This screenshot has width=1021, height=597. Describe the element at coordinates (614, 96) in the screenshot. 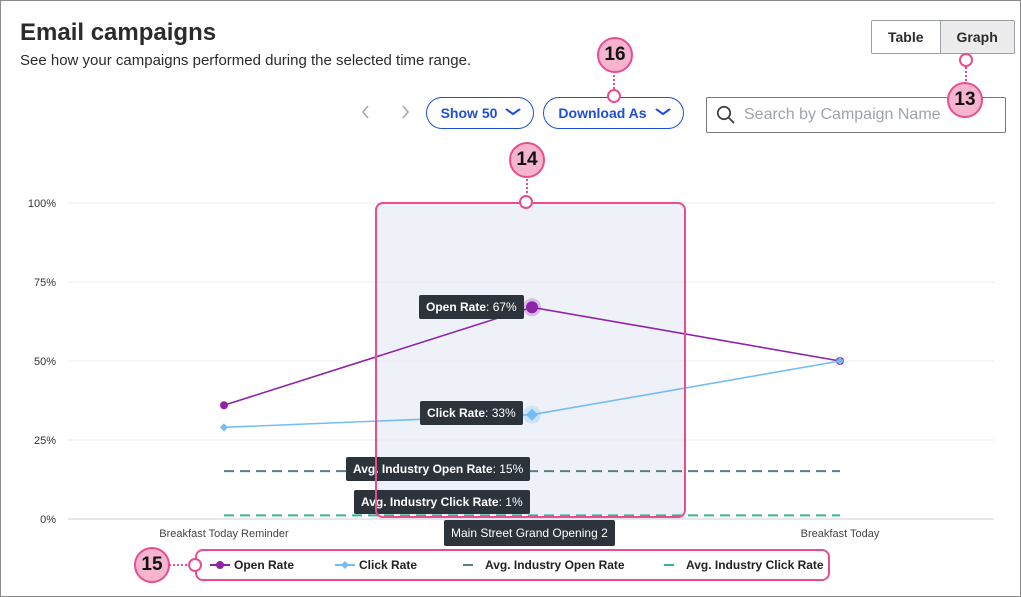

I see `callout-16-anchor` at that location.